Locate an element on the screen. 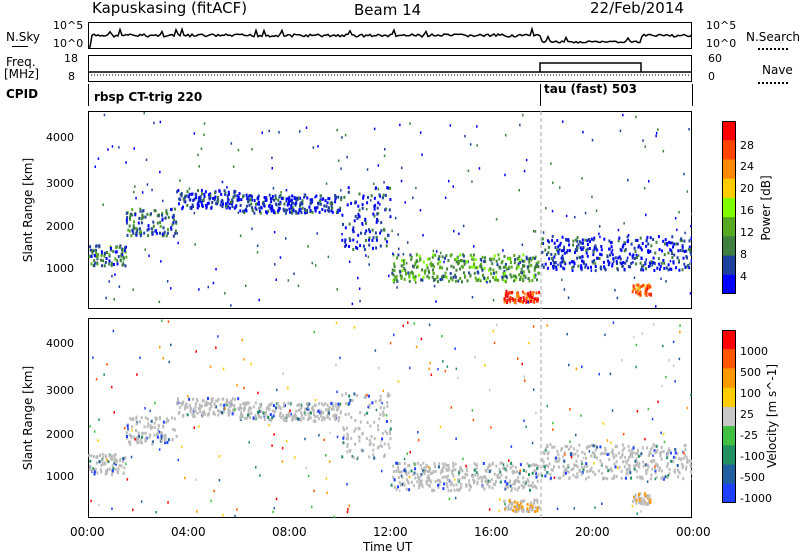 The width and height of the screenshot is (800, 554). freq-left-tick-top: 18 is located at coordinates (71, 58).